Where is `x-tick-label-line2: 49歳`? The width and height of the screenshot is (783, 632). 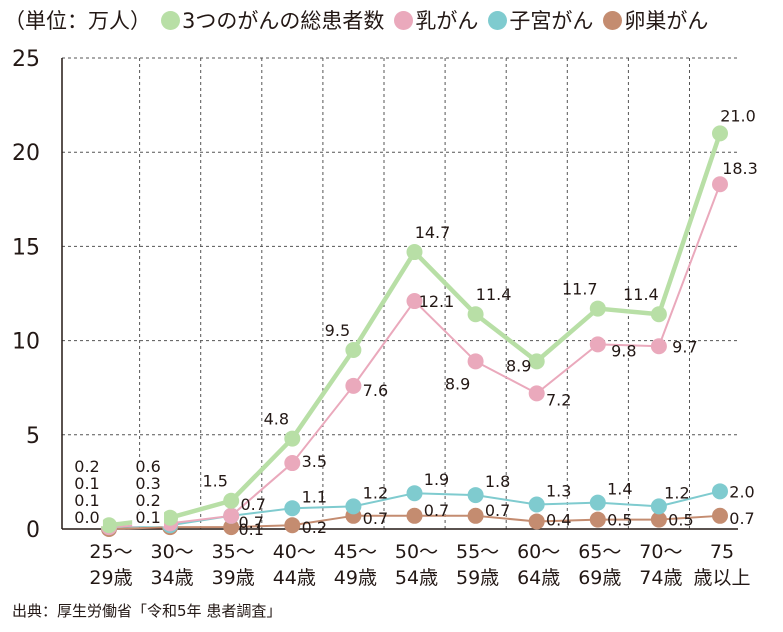 x-tick-label-line2: 49歳 is located at coordinates (355, 578).